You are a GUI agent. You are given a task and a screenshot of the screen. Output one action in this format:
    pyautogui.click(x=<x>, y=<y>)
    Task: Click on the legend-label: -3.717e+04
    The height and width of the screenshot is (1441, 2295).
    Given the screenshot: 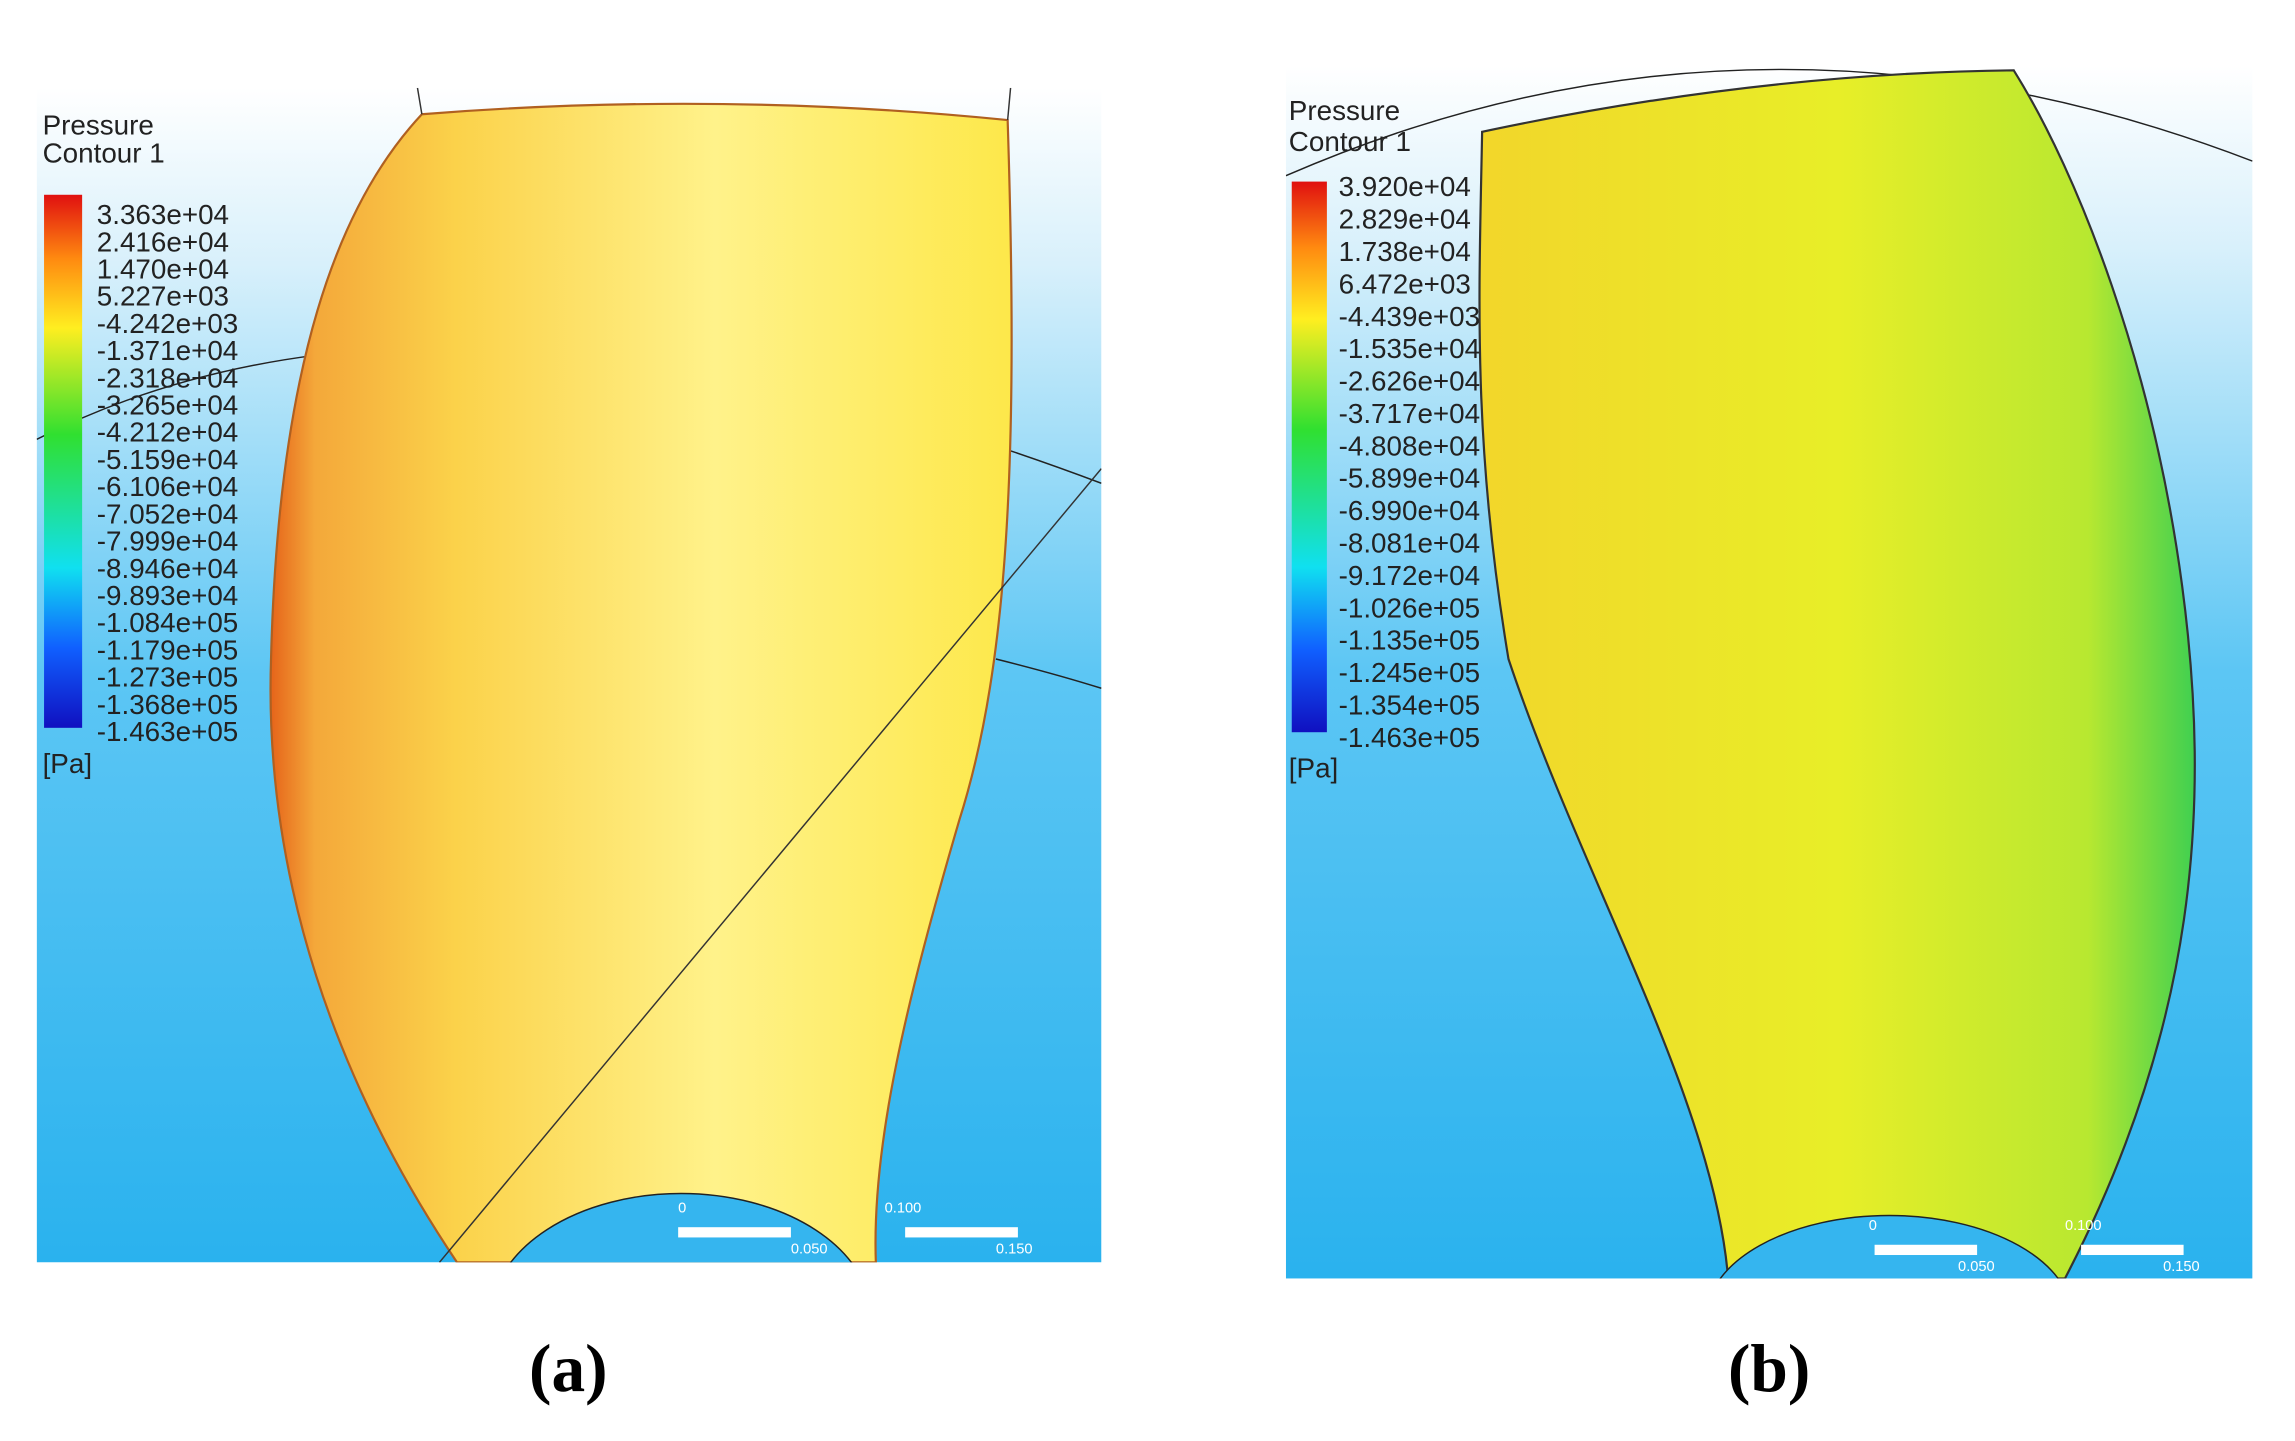 What is the action you would take?
    pyautogui.click(x=1410, y=413)
    